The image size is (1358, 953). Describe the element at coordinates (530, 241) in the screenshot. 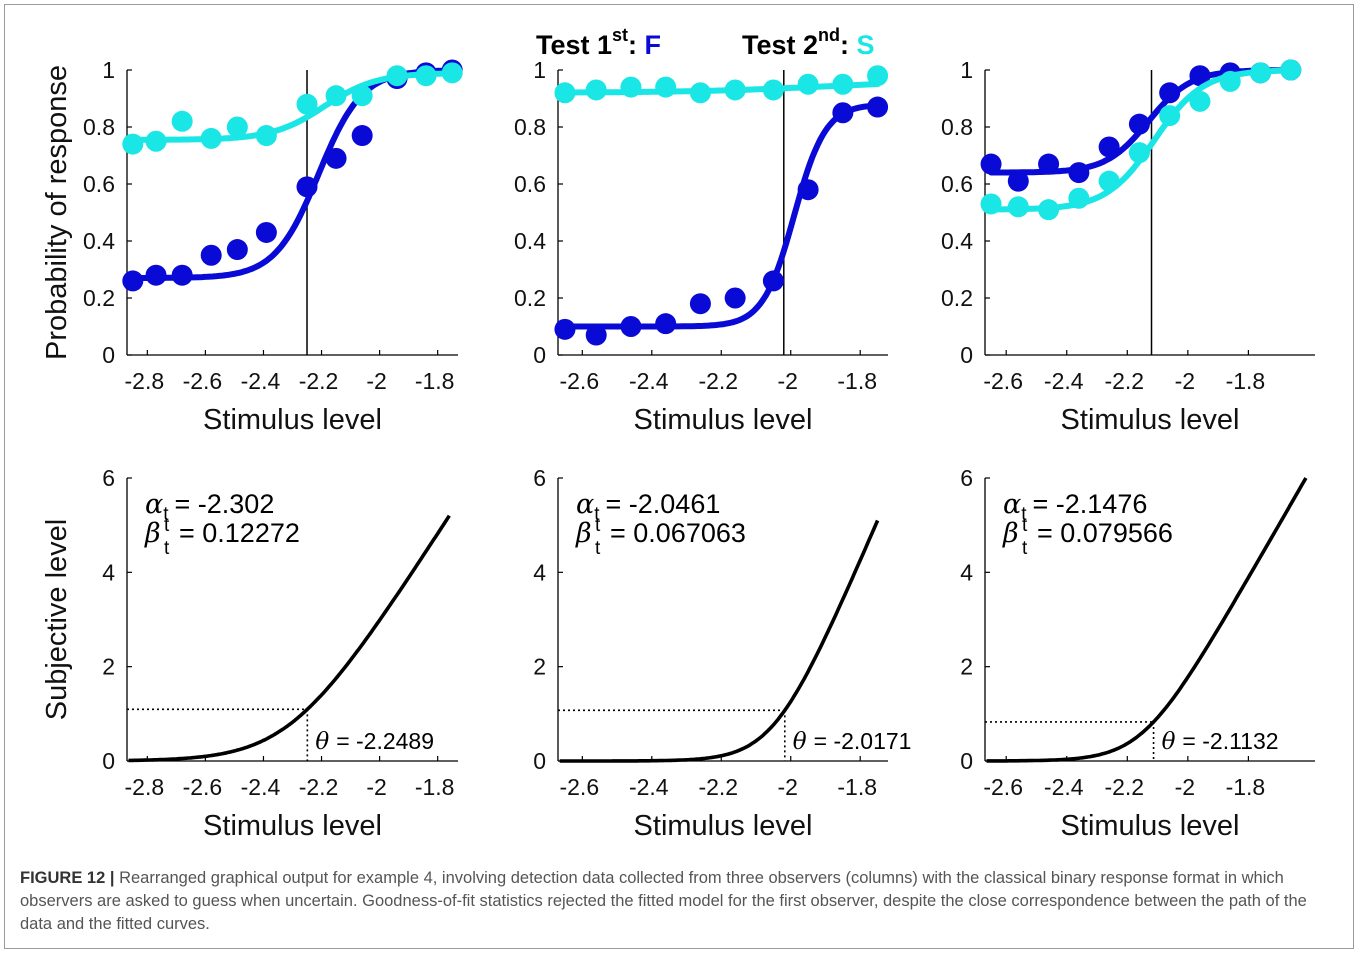

I see `y-tick-label: 0.4` at that location.